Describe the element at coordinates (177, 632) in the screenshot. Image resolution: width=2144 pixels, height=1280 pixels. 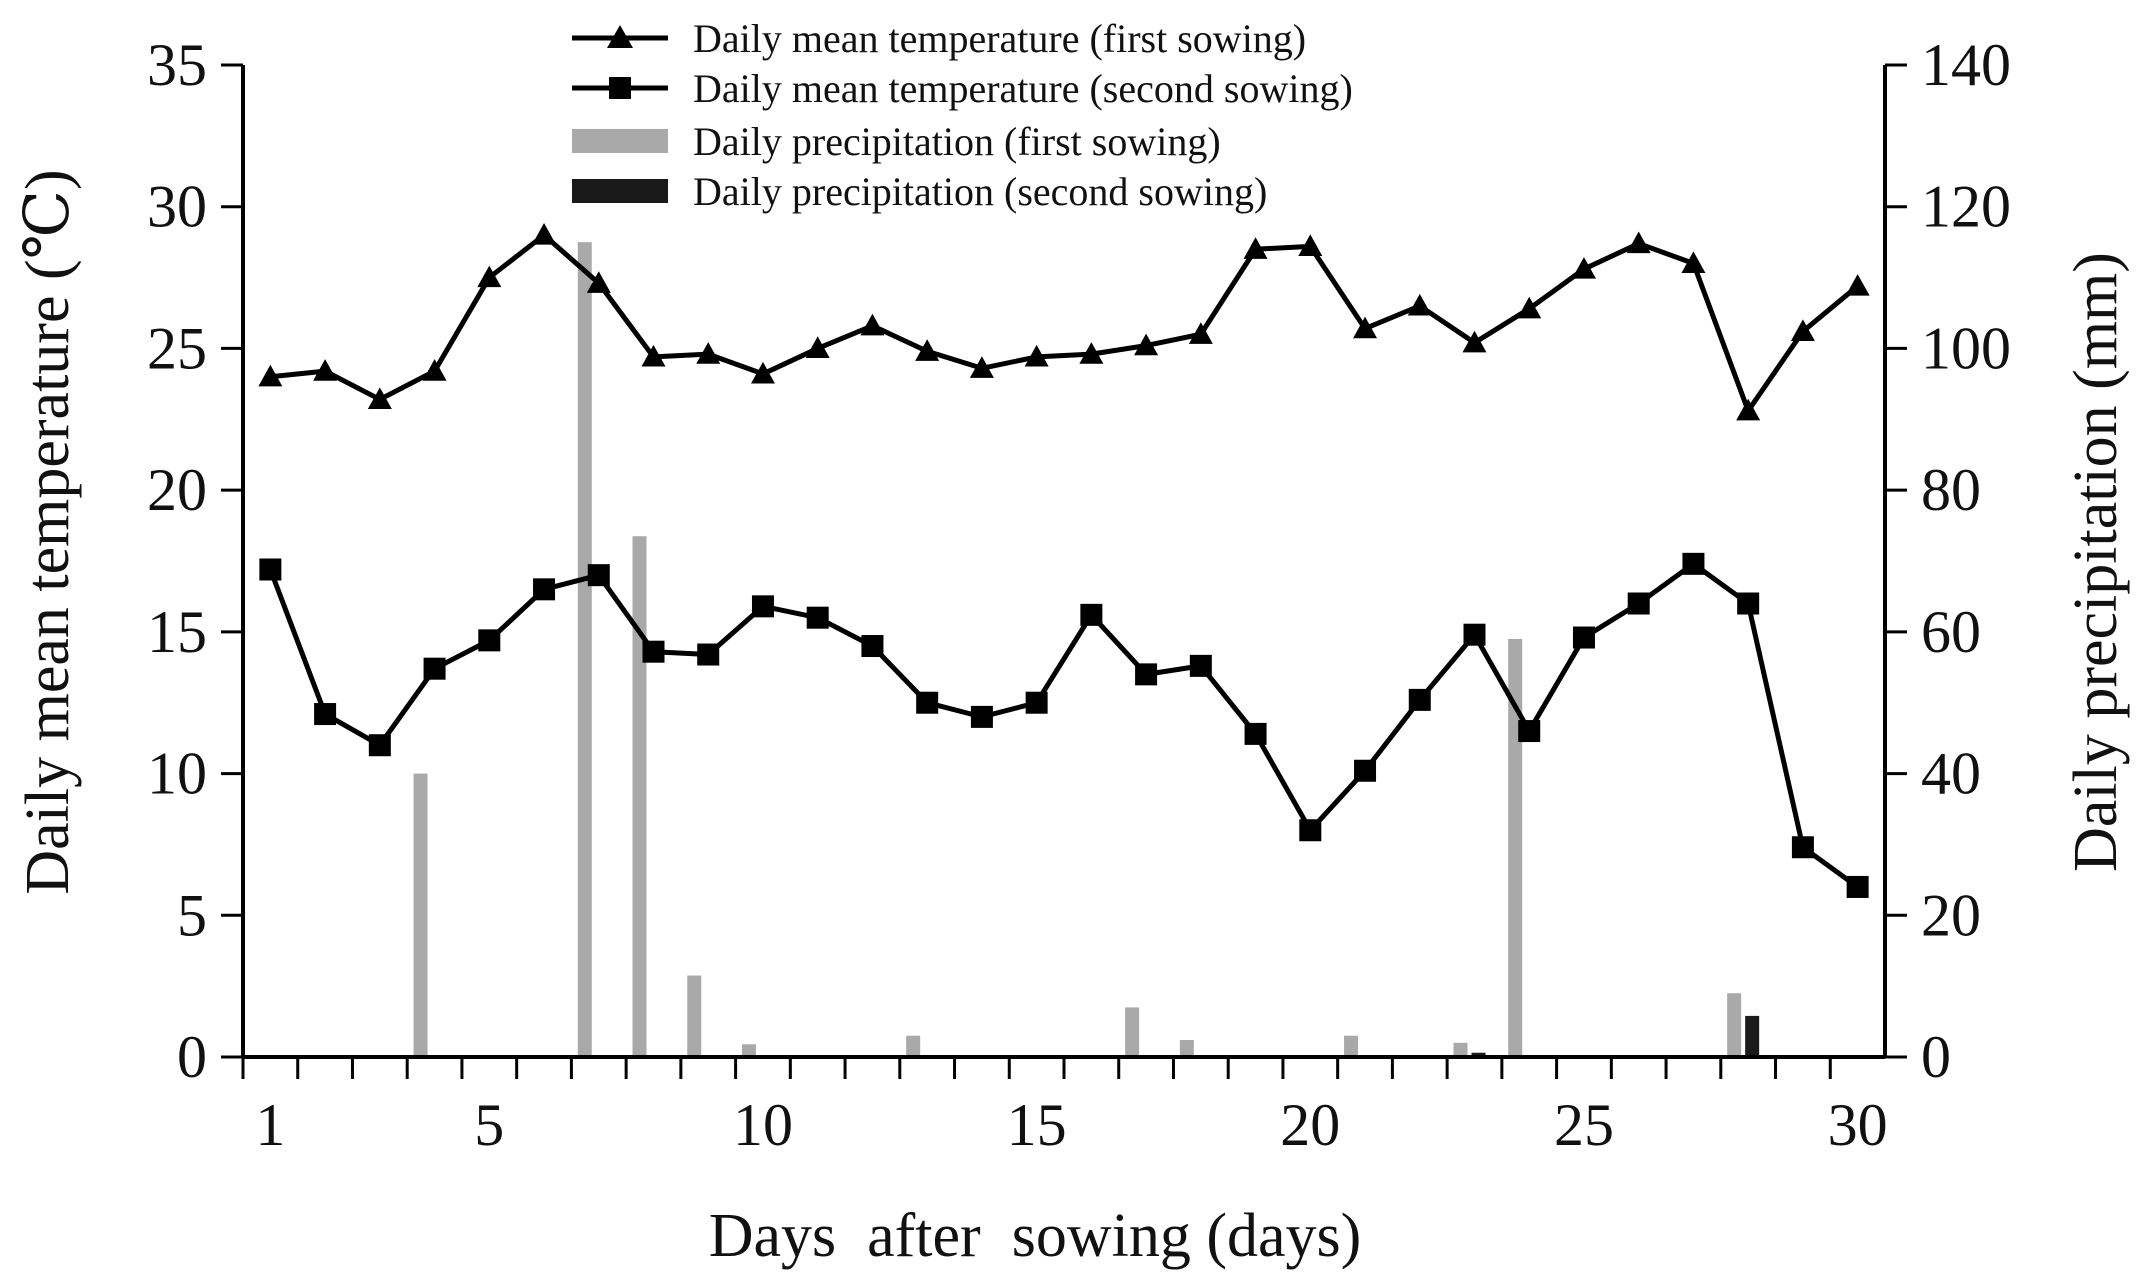
I see `y-left-tick-label: 15` at that location.